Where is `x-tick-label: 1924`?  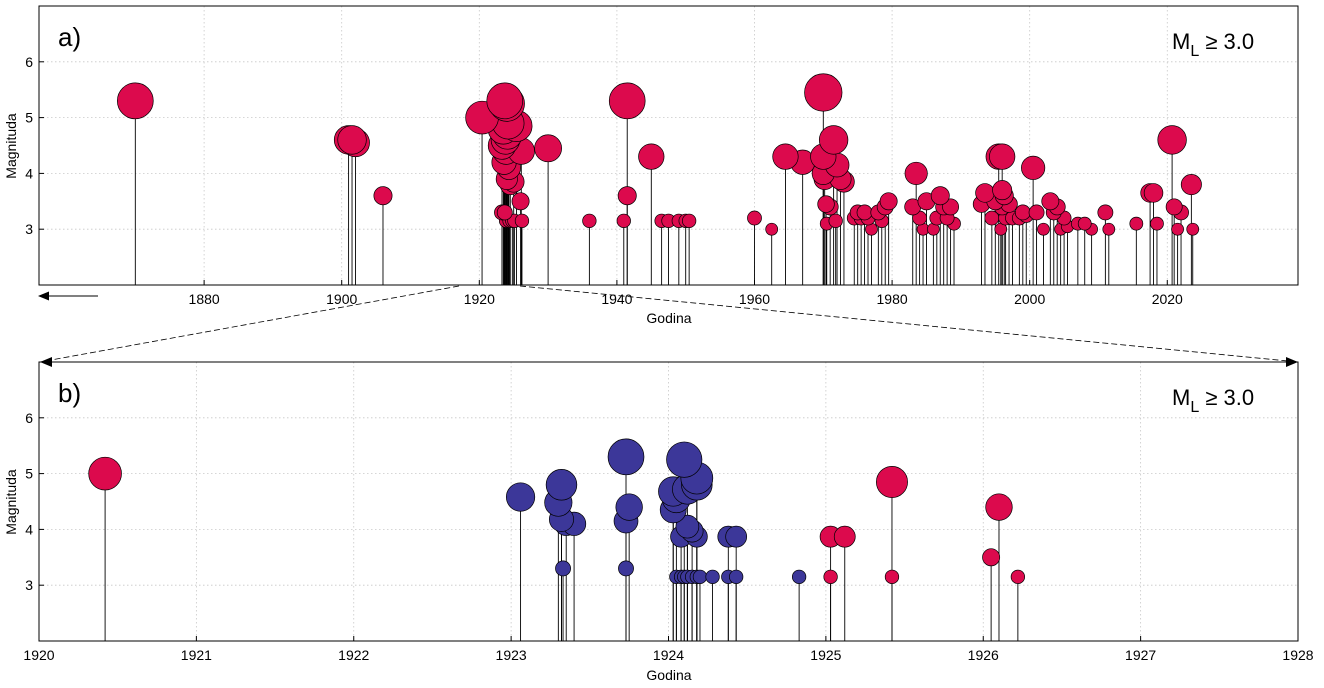
x-tick-label: 1924 is located at coordinates (668, 655).